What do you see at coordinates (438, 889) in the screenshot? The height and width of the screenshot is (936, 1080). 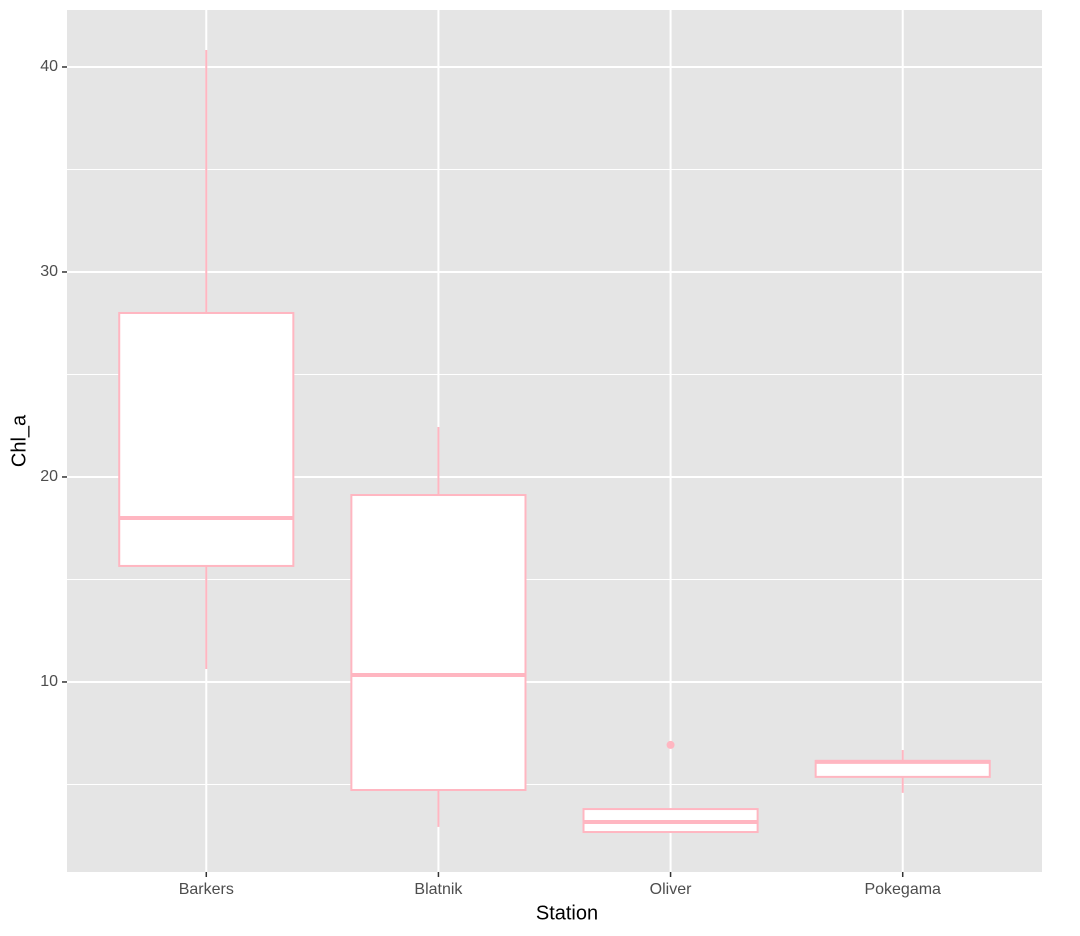 I see `x-tick-label: Blatnik` at bounding box center [438, 889].